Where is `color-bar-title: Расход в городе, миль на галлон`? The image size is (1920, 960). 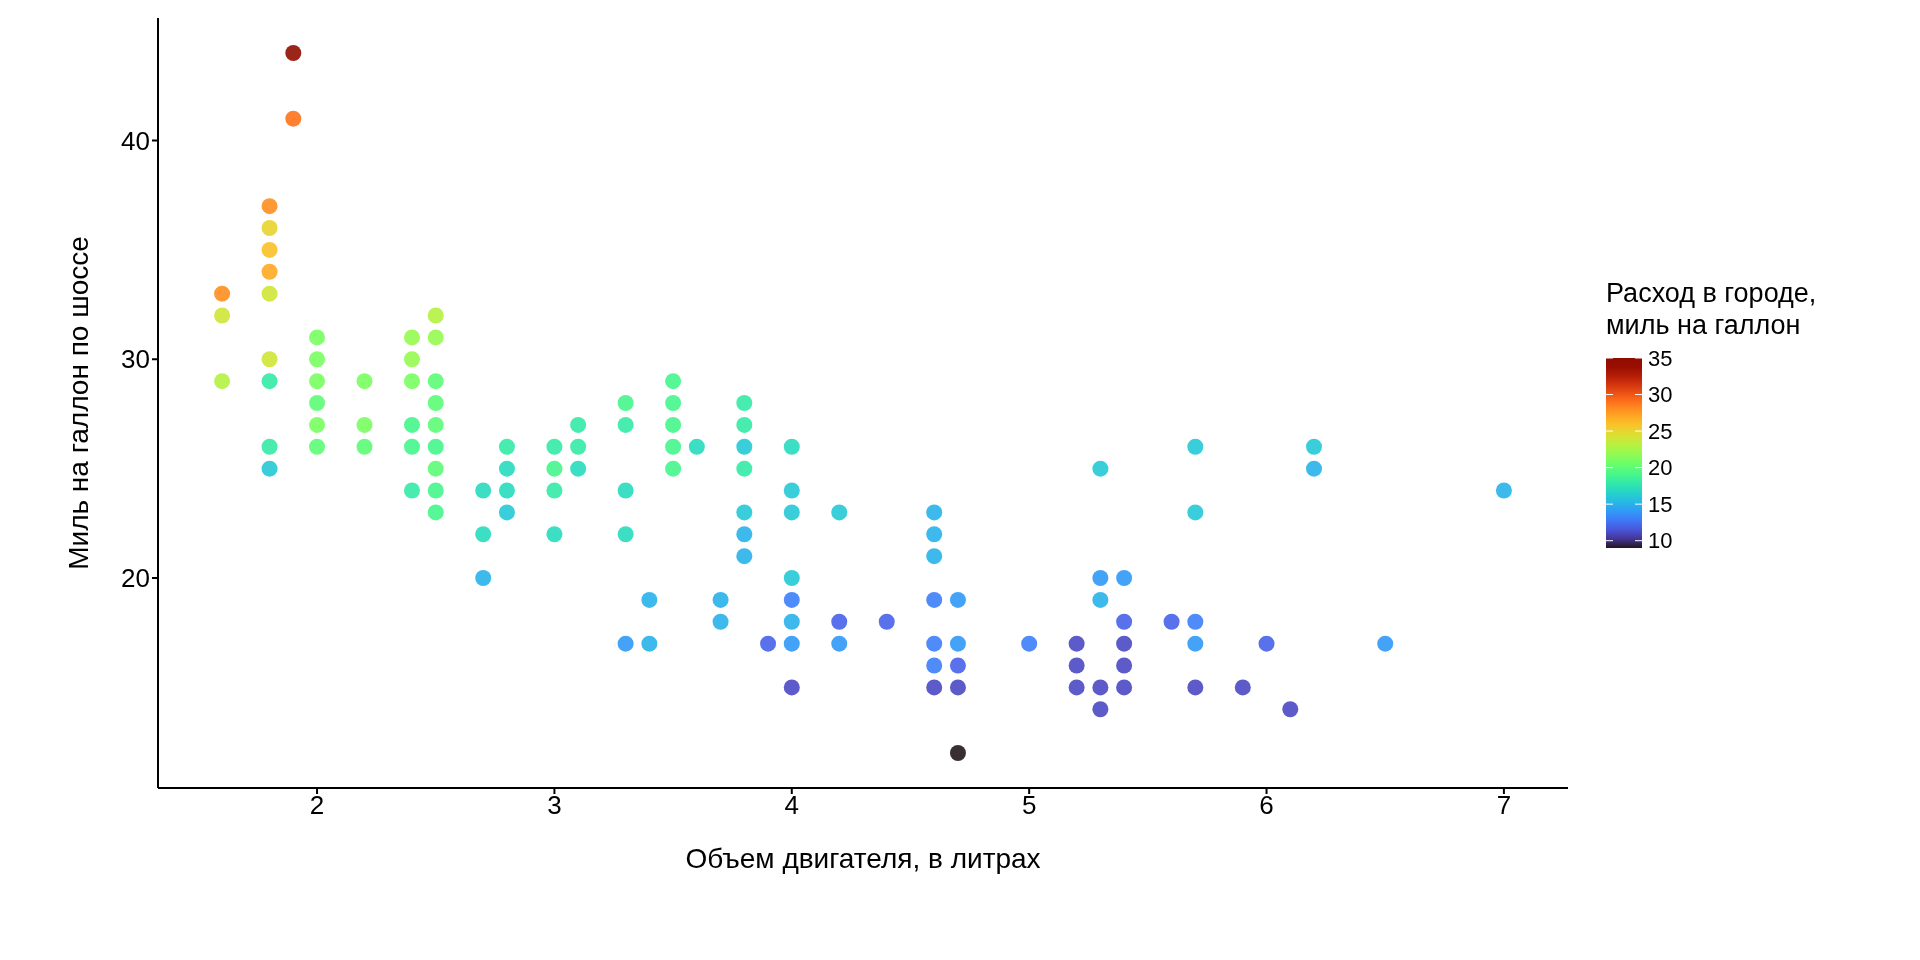 color-bar-title: Расход в городе, миль на галлон is located at coordinates (1711, 309).